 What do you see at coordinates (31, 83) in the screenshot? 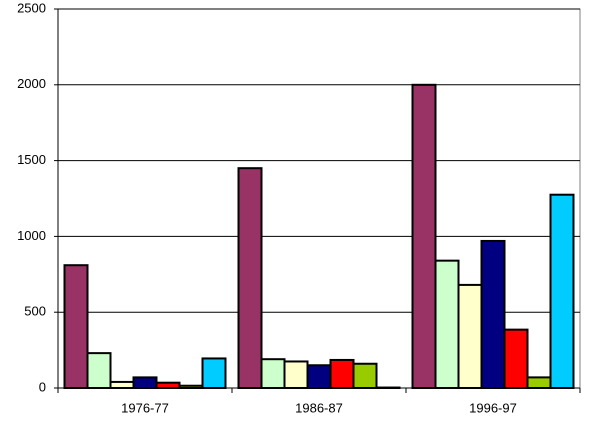
I see `y-tick-label: 2000` at bounding box center [31, 83].